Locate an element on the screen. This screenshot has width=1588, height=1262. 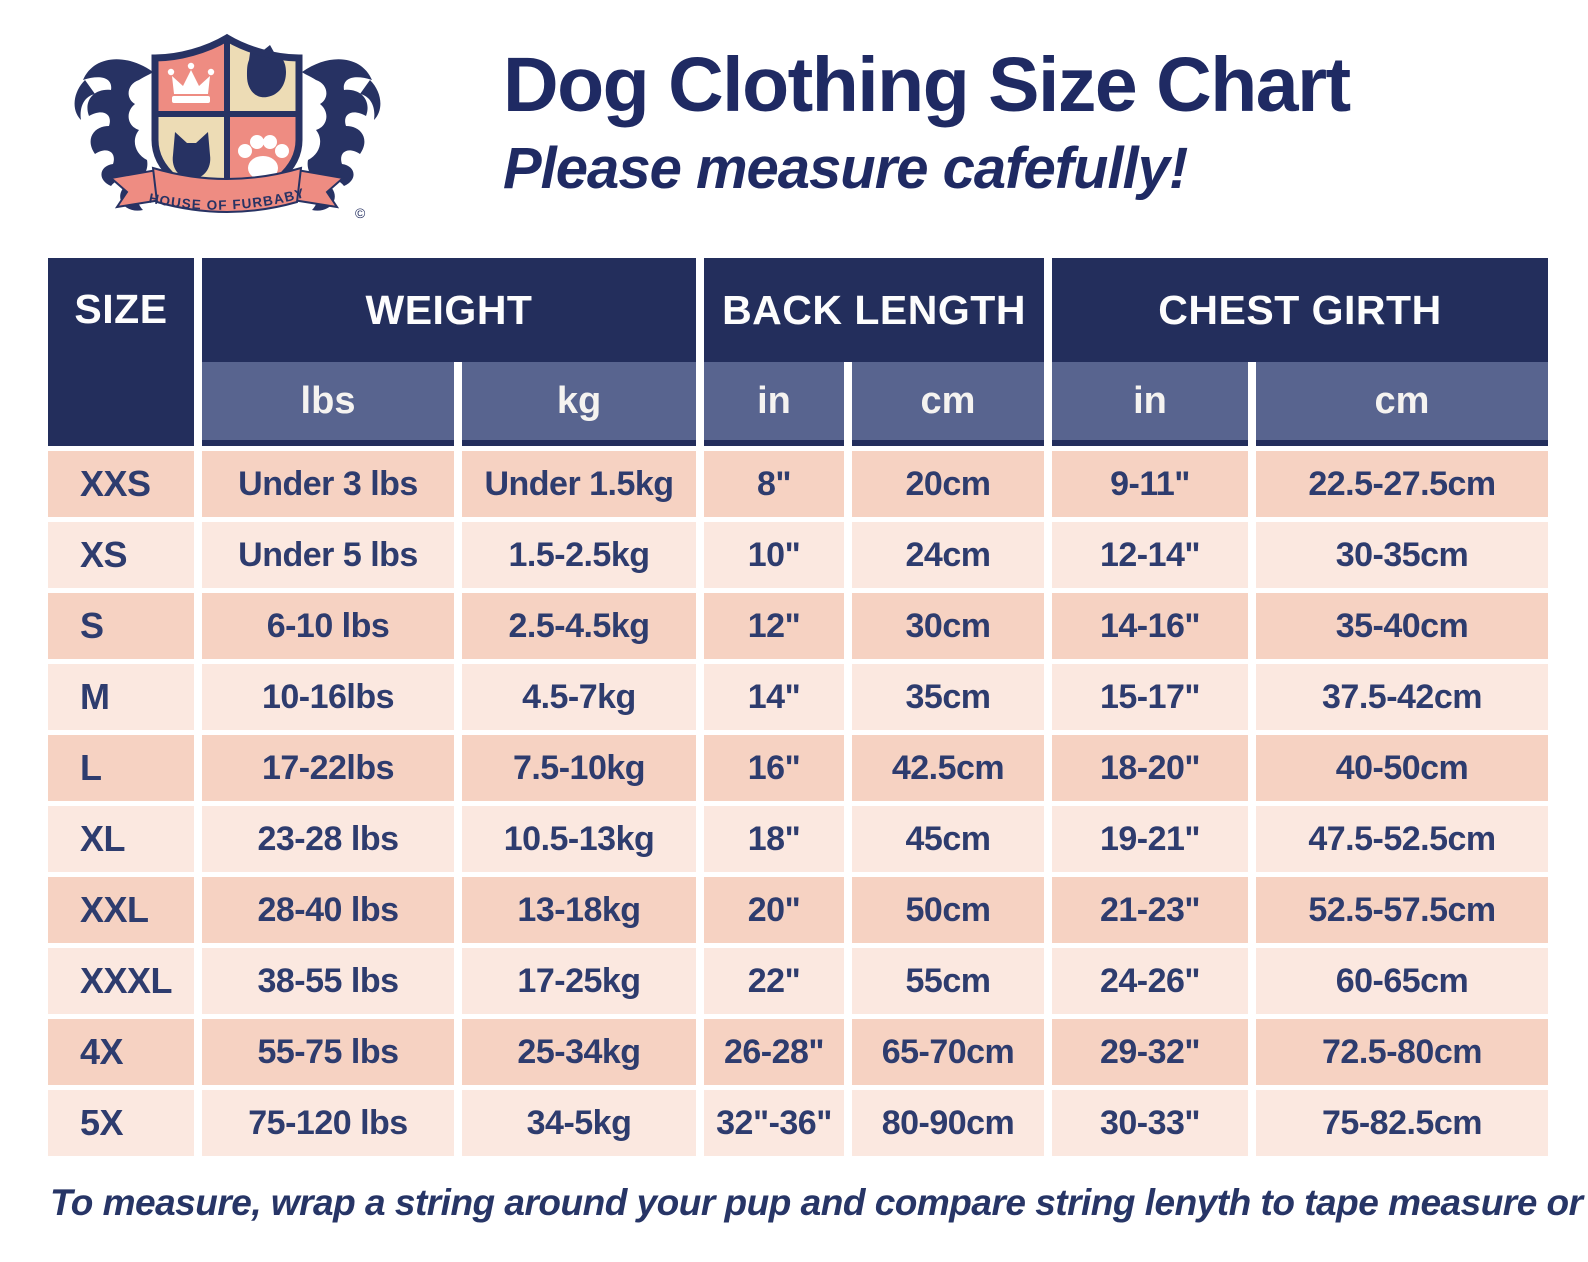
crown-icon is located at coordinates (191, 82).